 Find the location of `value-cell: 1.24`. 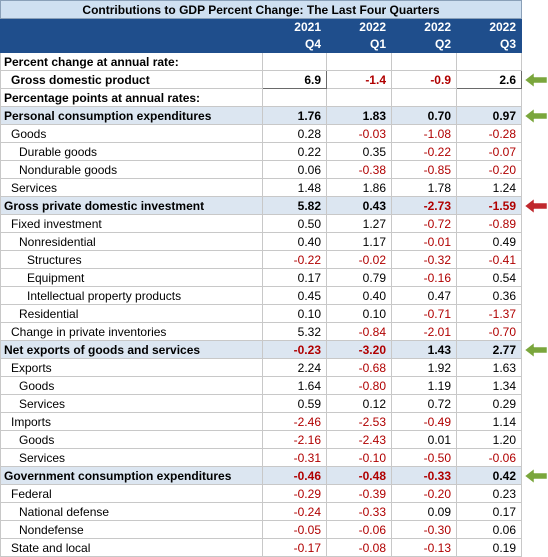

value-cell: 1.24 is located at coordinates (489, 187).